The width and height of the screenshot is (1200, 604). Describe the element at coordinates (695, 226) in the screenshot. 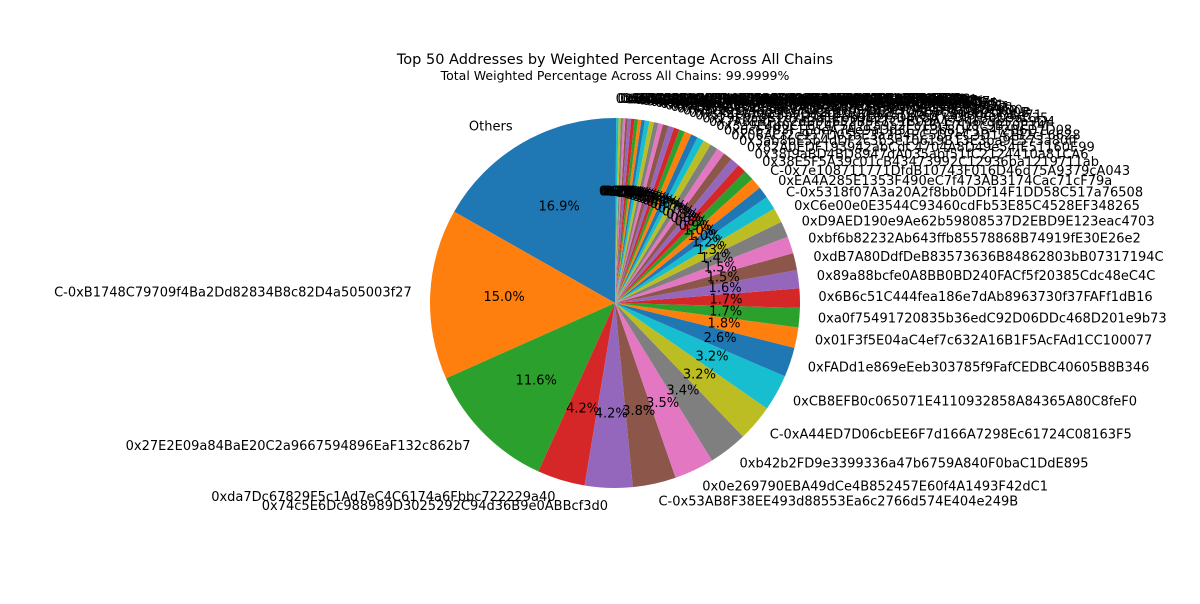

I see `pie-percent-label: 0.9%` at that location.